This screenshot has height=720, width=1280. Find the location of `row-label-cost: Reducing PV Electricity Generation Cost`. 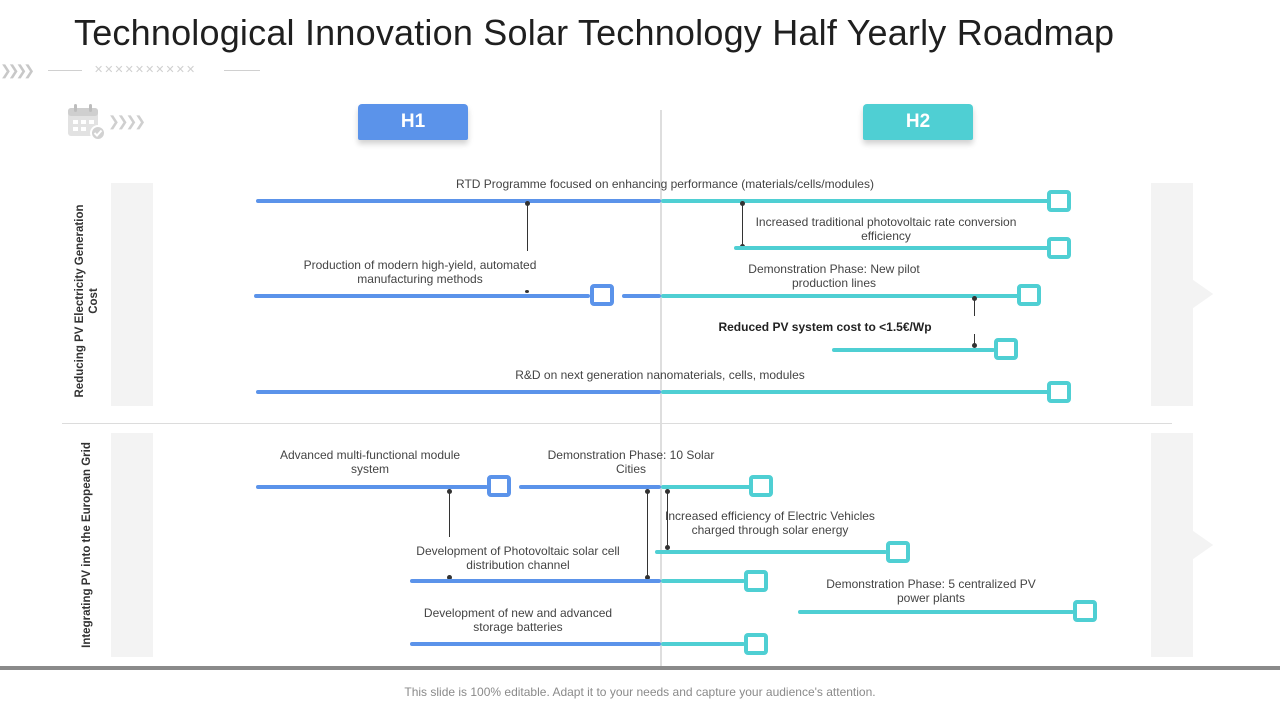

row-label-cost: Reducing PV Electricity Generation Cost is located at coordinates (87, 301).